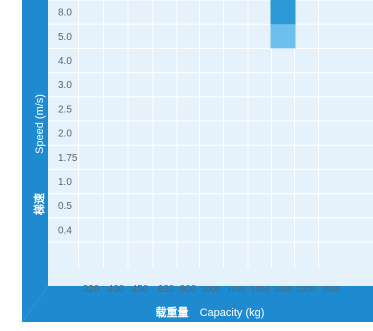 Image resolution: width=373 pixels, height=331 pixels. Describe the element at coordinates (236, 289) in the screenshot. I see `x-tick-label: 1150` at that location.